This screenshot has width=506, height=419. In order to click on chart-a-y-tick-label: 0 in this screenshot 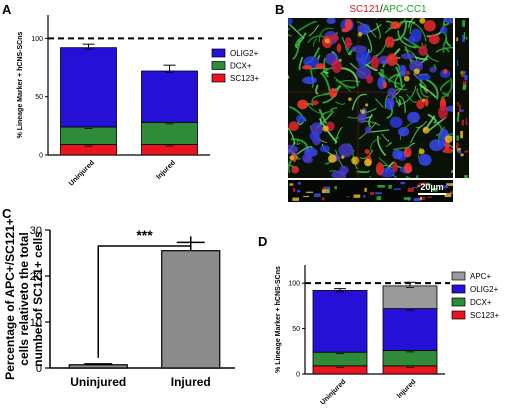, I will do `click(41, 156)`.